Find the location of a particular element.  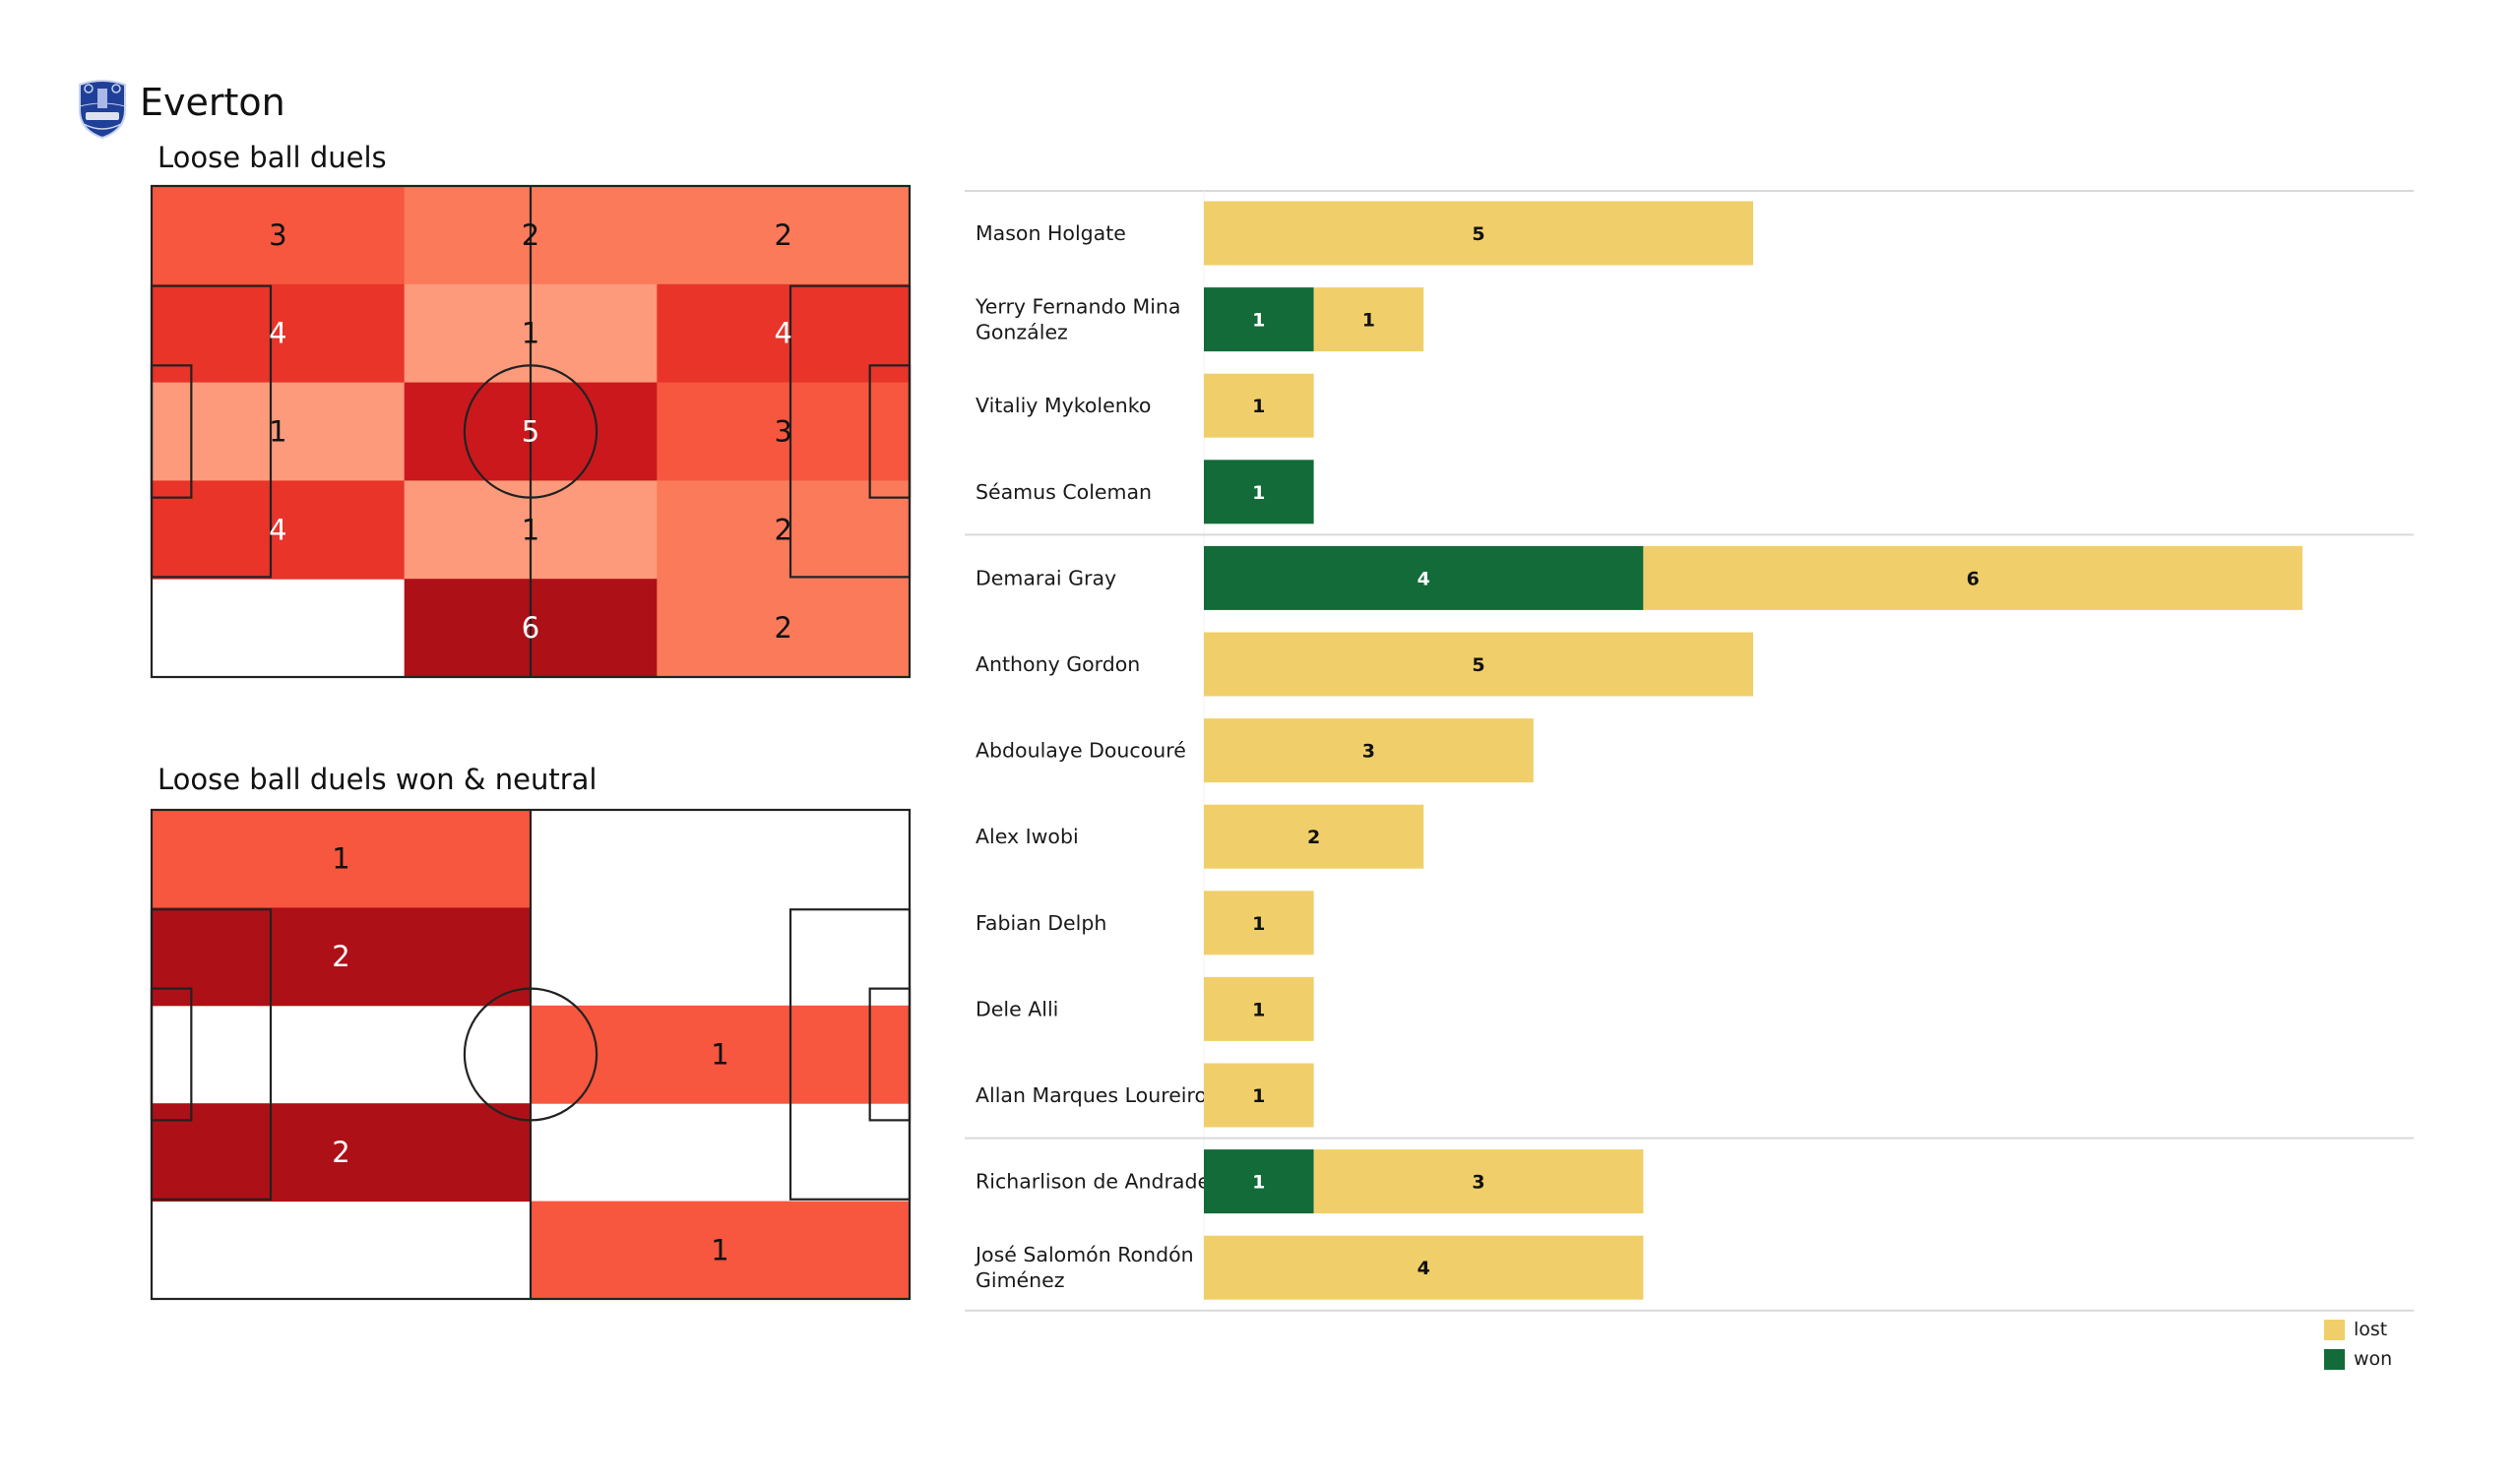

player-name: Dele Alli is located at coordinates (1017, 1009).